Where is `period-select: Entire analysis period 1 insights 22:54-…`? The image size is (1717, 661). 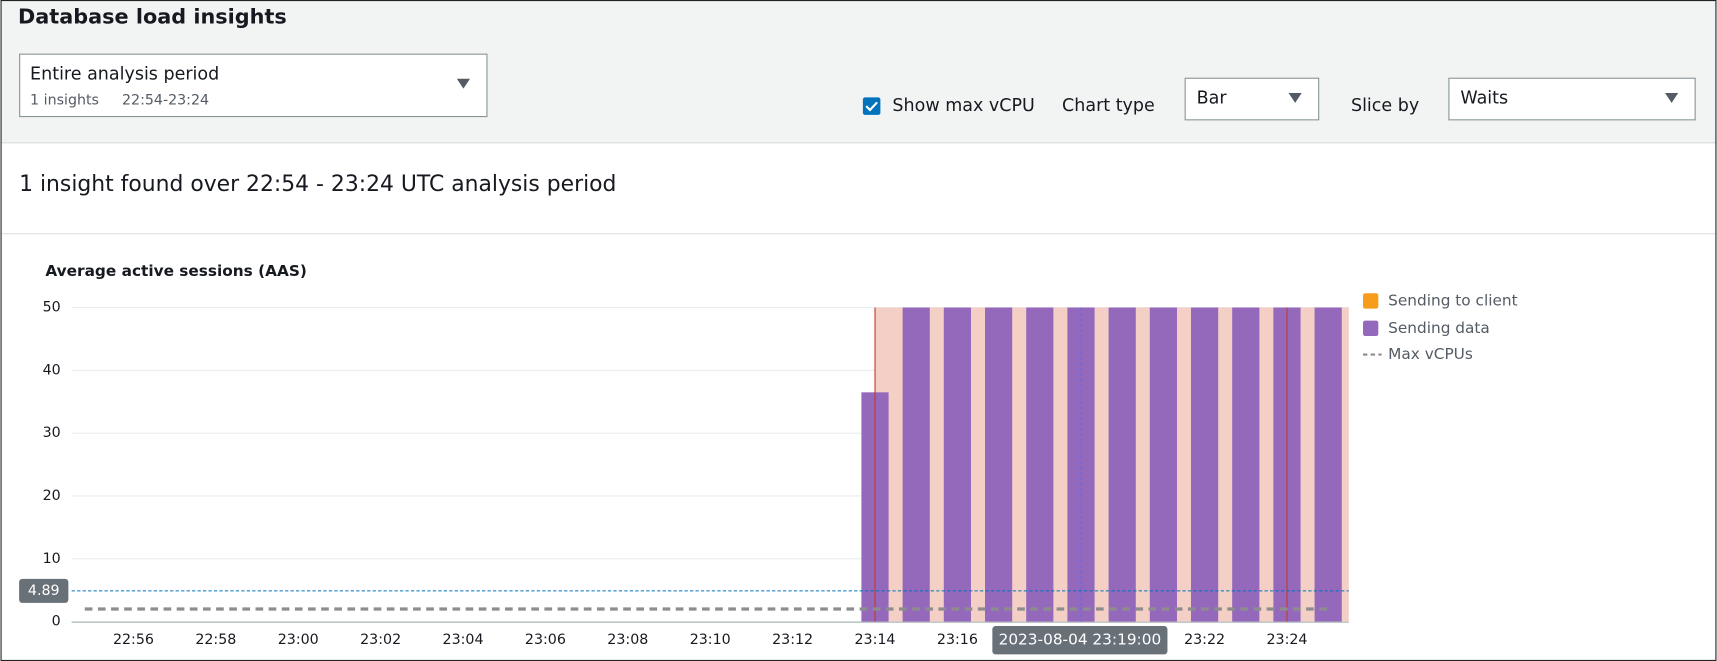
period-select: Entire analysis period 1 insights 22:54-… is located at coordinates (253, 85).